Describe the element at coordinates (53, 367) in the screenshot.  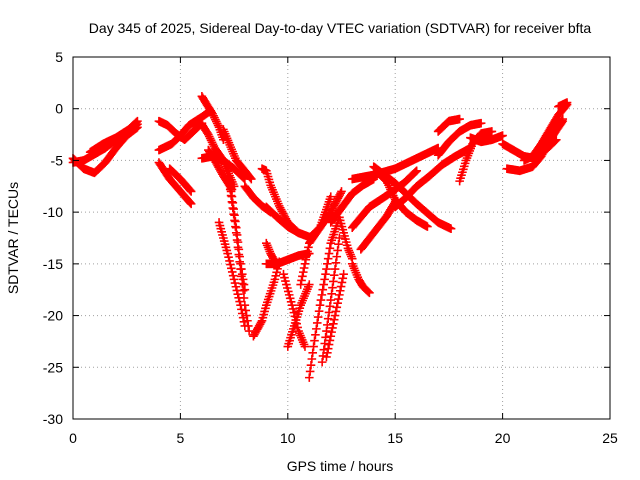
I see `y-tick-label: -25` at that location.